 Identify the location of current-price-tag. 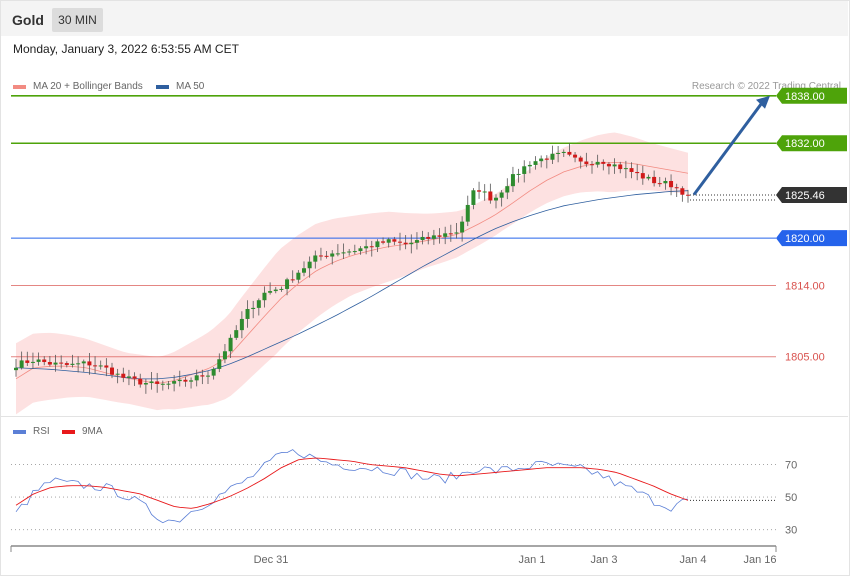
(811, 194).